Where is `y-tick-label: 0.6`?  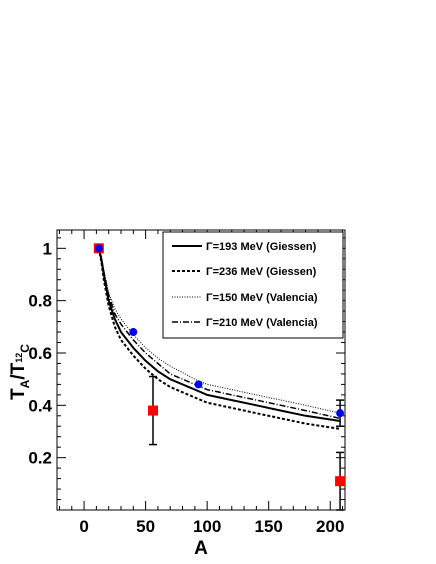
y-tick-label: 0.6 is located at coordinates (40, 353).